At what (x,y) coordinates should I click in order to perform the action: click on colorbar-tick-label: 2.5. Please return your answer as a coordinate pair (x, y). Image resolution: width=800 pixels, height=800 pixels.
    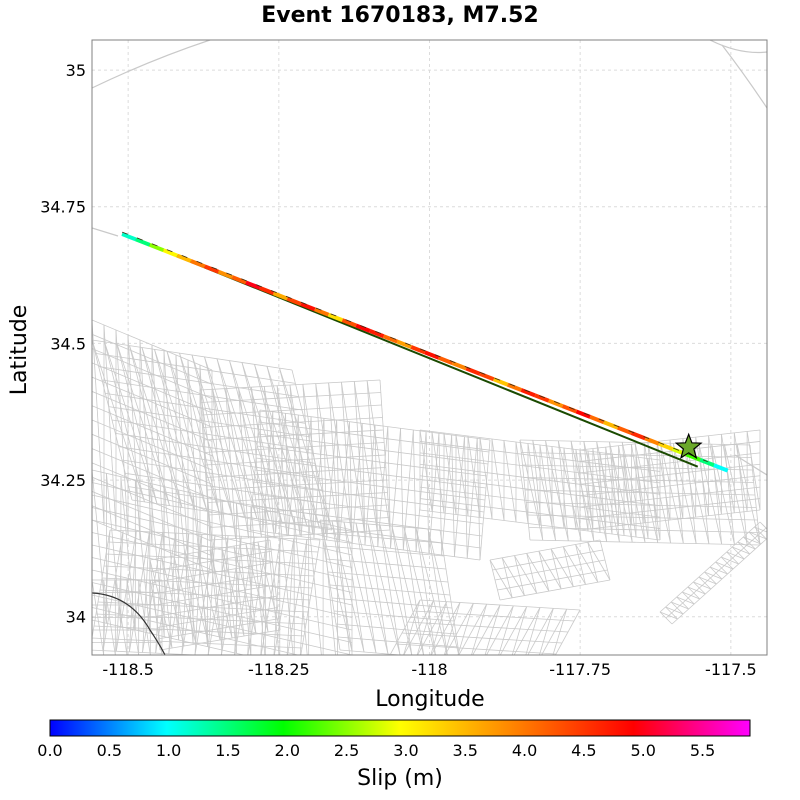
    Looking at the image, I should click on (346, 750).